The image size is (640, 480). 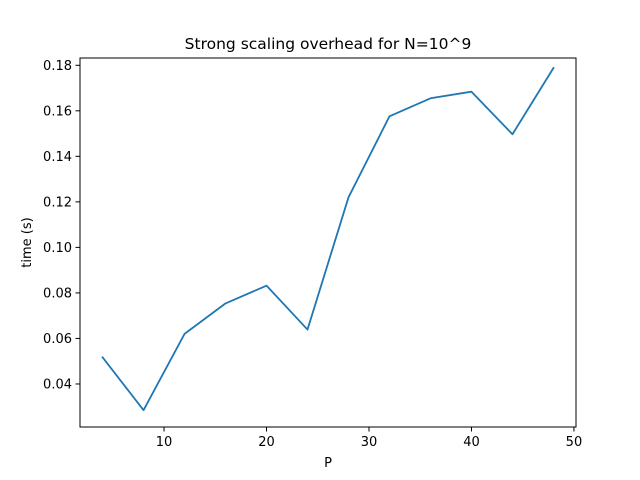 I want to click on y-tick-label: 0.10, so click(x=57, y=248).